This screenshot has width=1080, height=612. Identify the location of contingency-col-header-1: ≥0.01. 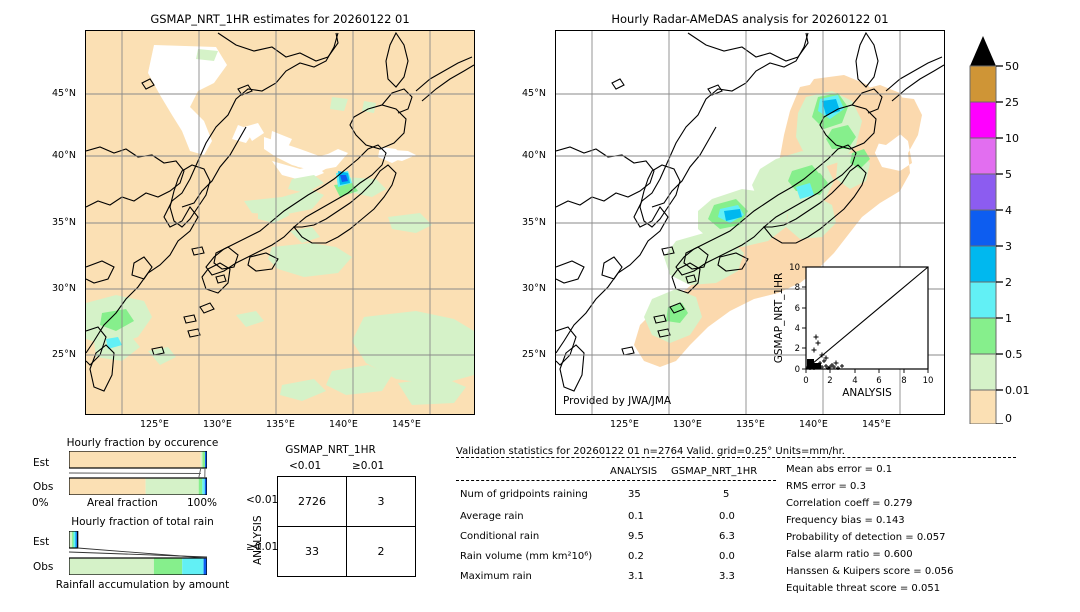
(368, 466).